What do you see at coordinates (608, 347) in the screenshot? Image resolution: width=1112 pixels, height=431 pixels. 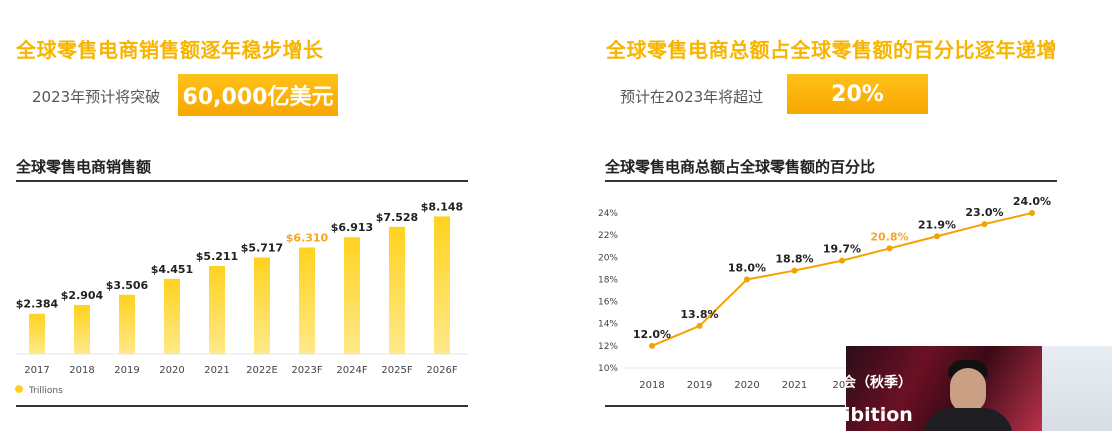 I see `line-y-tick-label: 12%` at bounding box center [608, 347].